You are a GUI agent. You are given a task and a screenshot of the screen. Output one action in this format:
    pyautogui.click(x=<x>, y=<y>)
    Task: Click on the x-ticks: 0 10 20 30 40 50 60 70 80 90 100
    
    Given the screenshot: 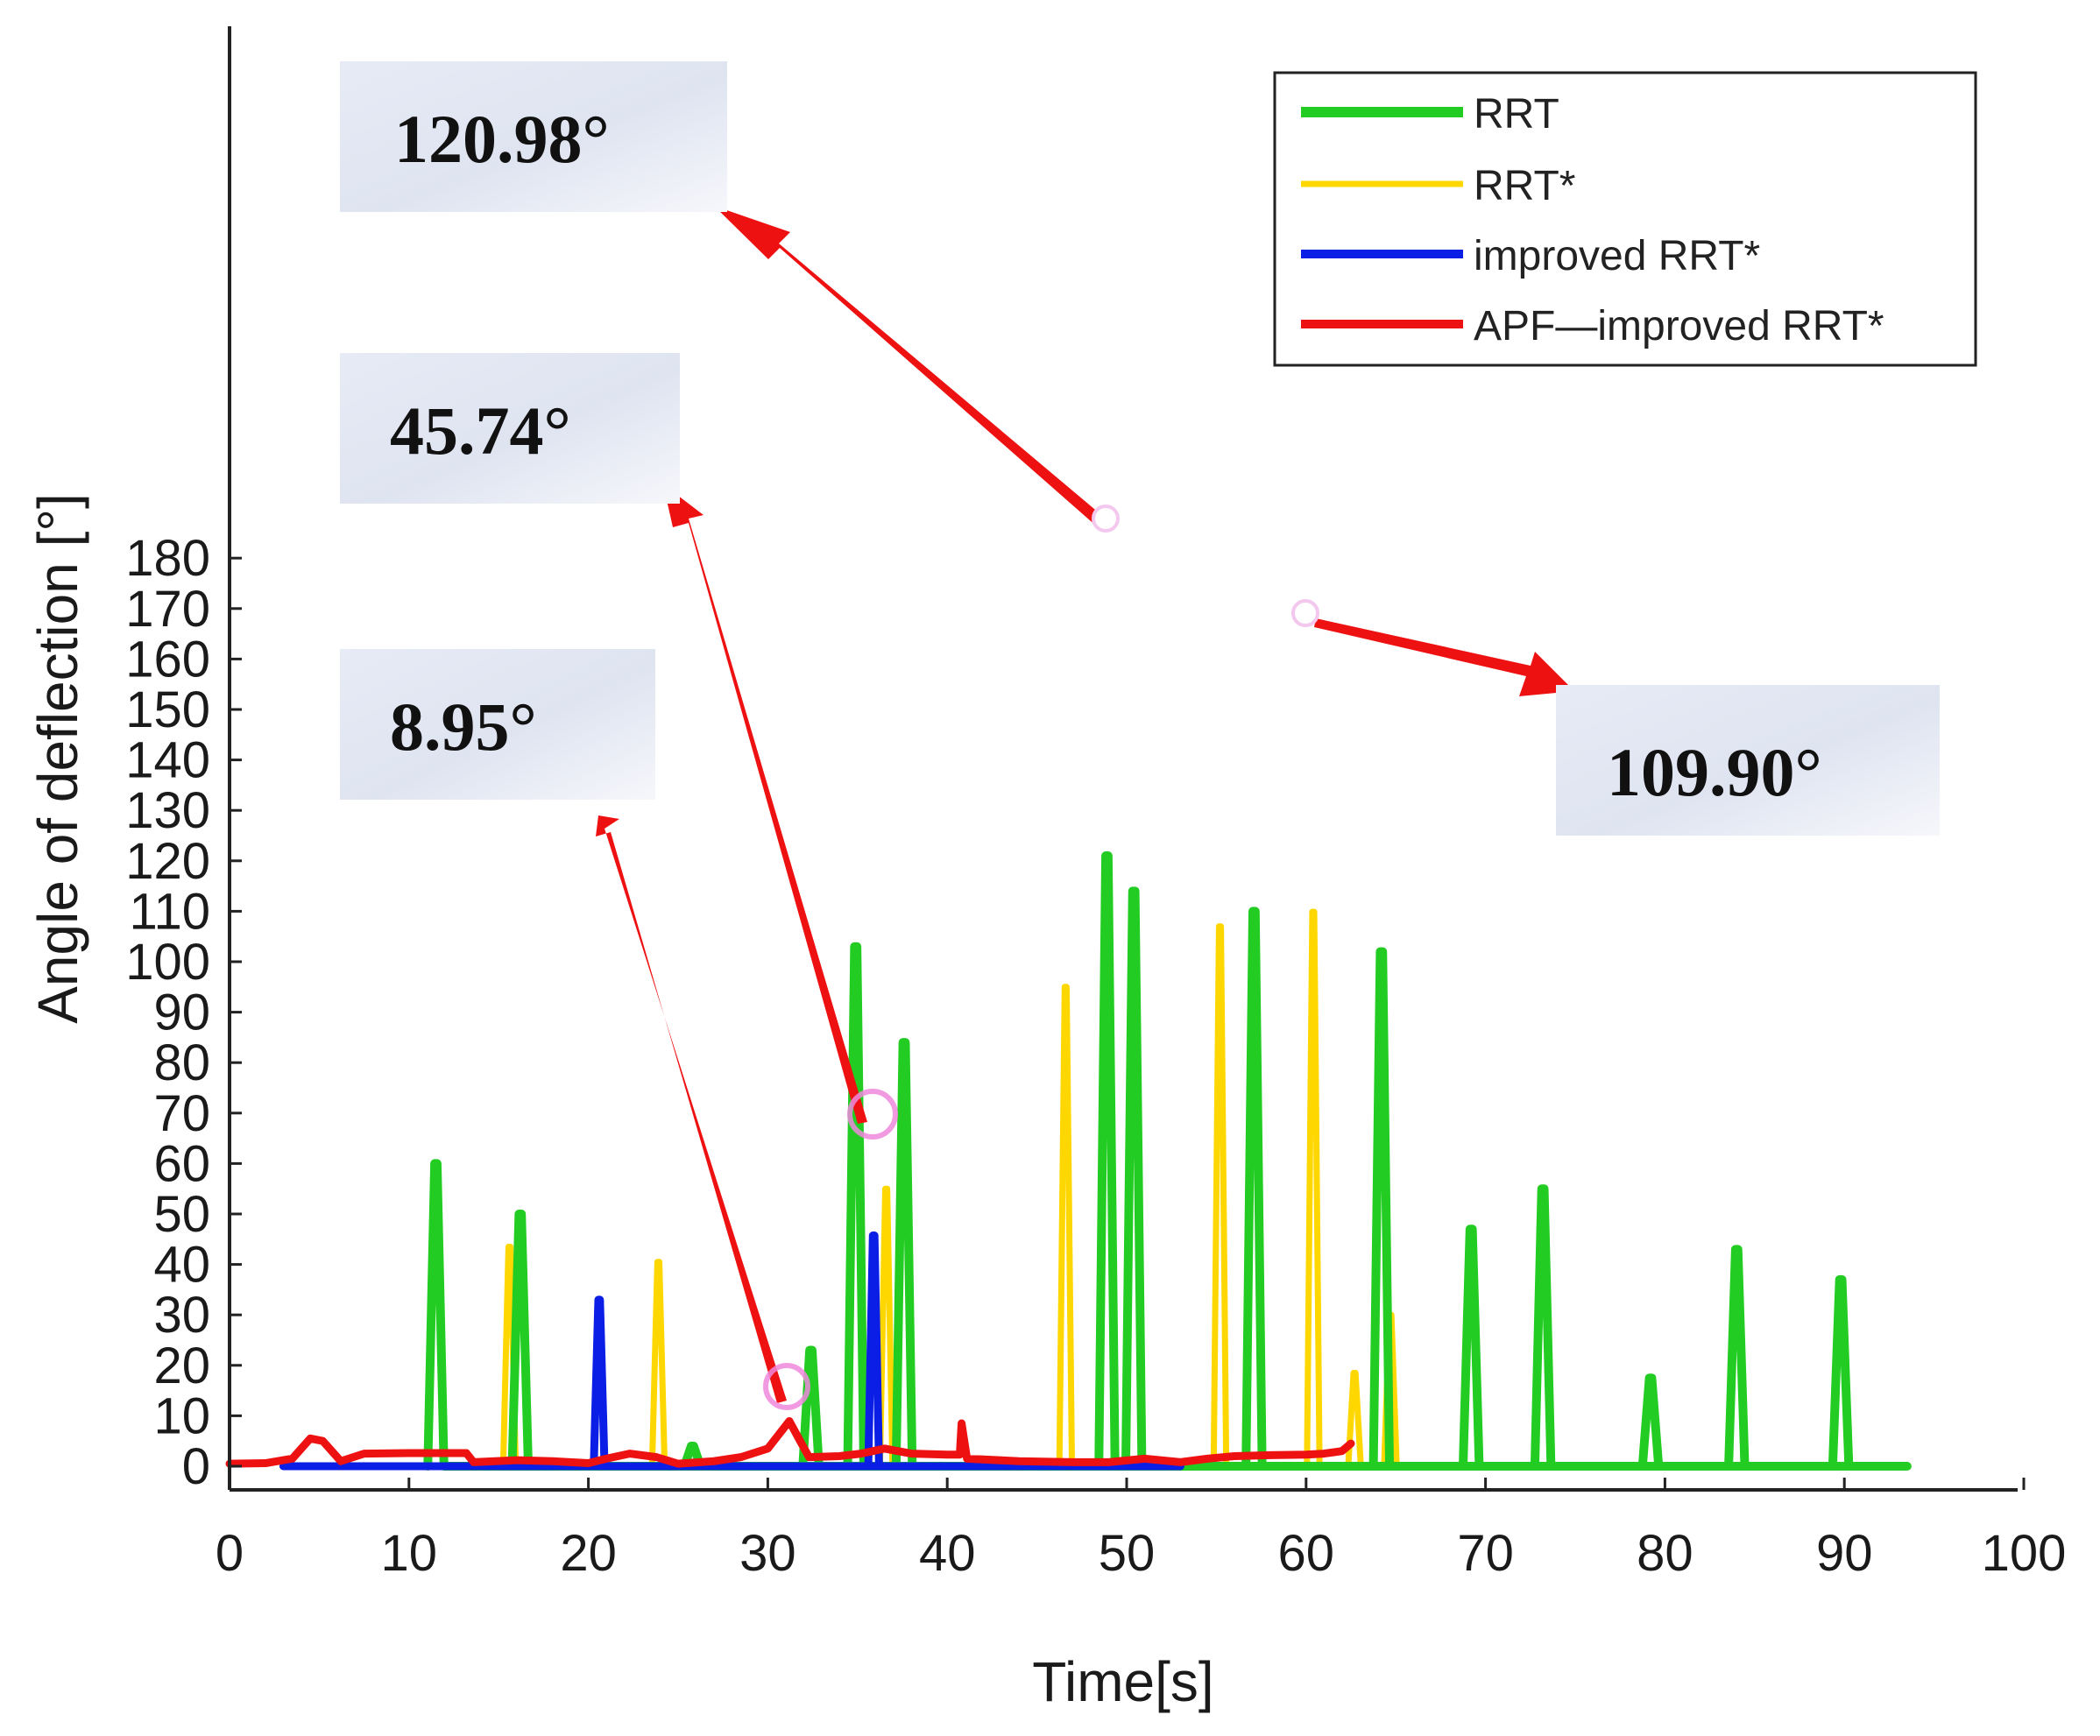 What is the action you would take?
    pyautogui.click(x=1141, y=1530)
    